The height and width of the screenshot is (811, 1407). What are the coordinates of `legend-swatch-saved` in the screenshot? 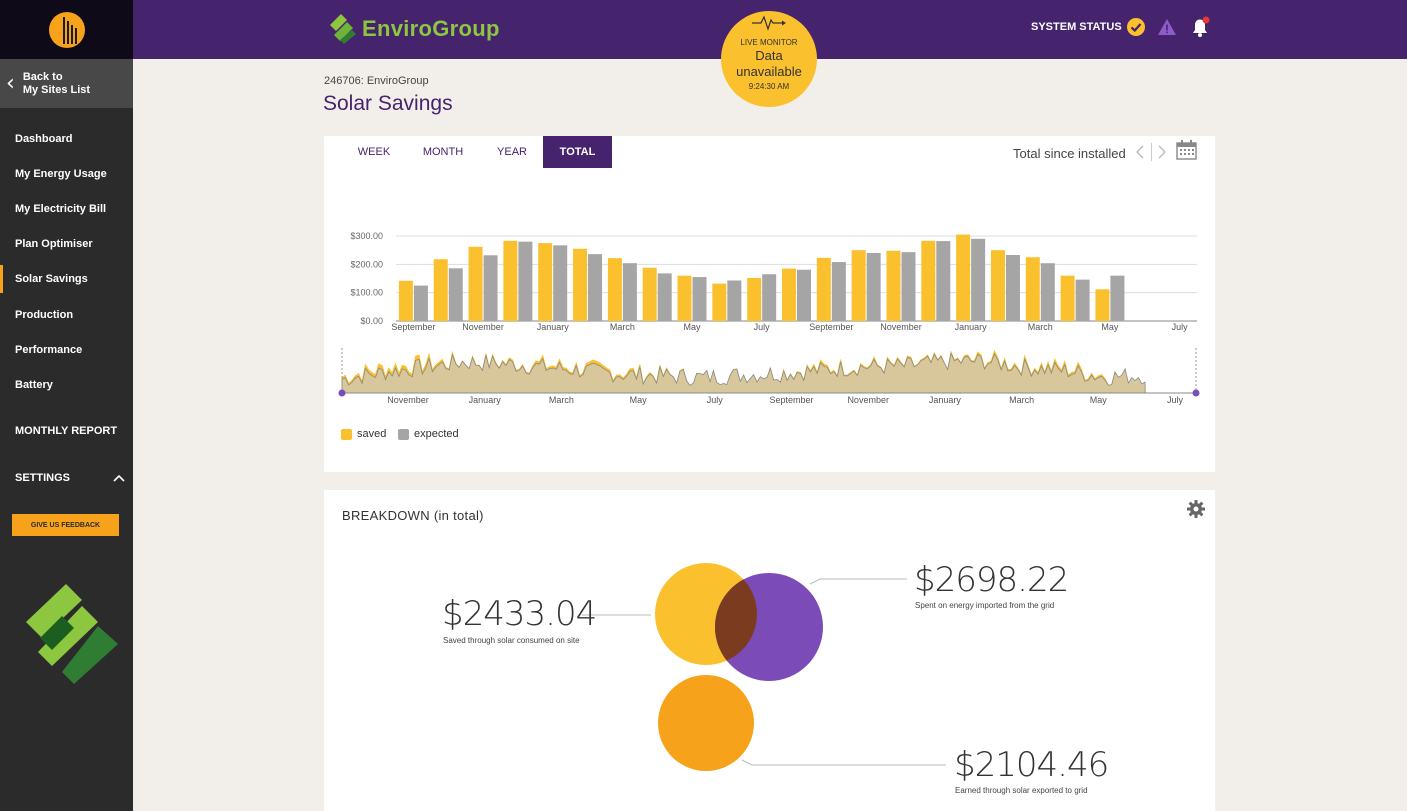 It's located at (346, 434).